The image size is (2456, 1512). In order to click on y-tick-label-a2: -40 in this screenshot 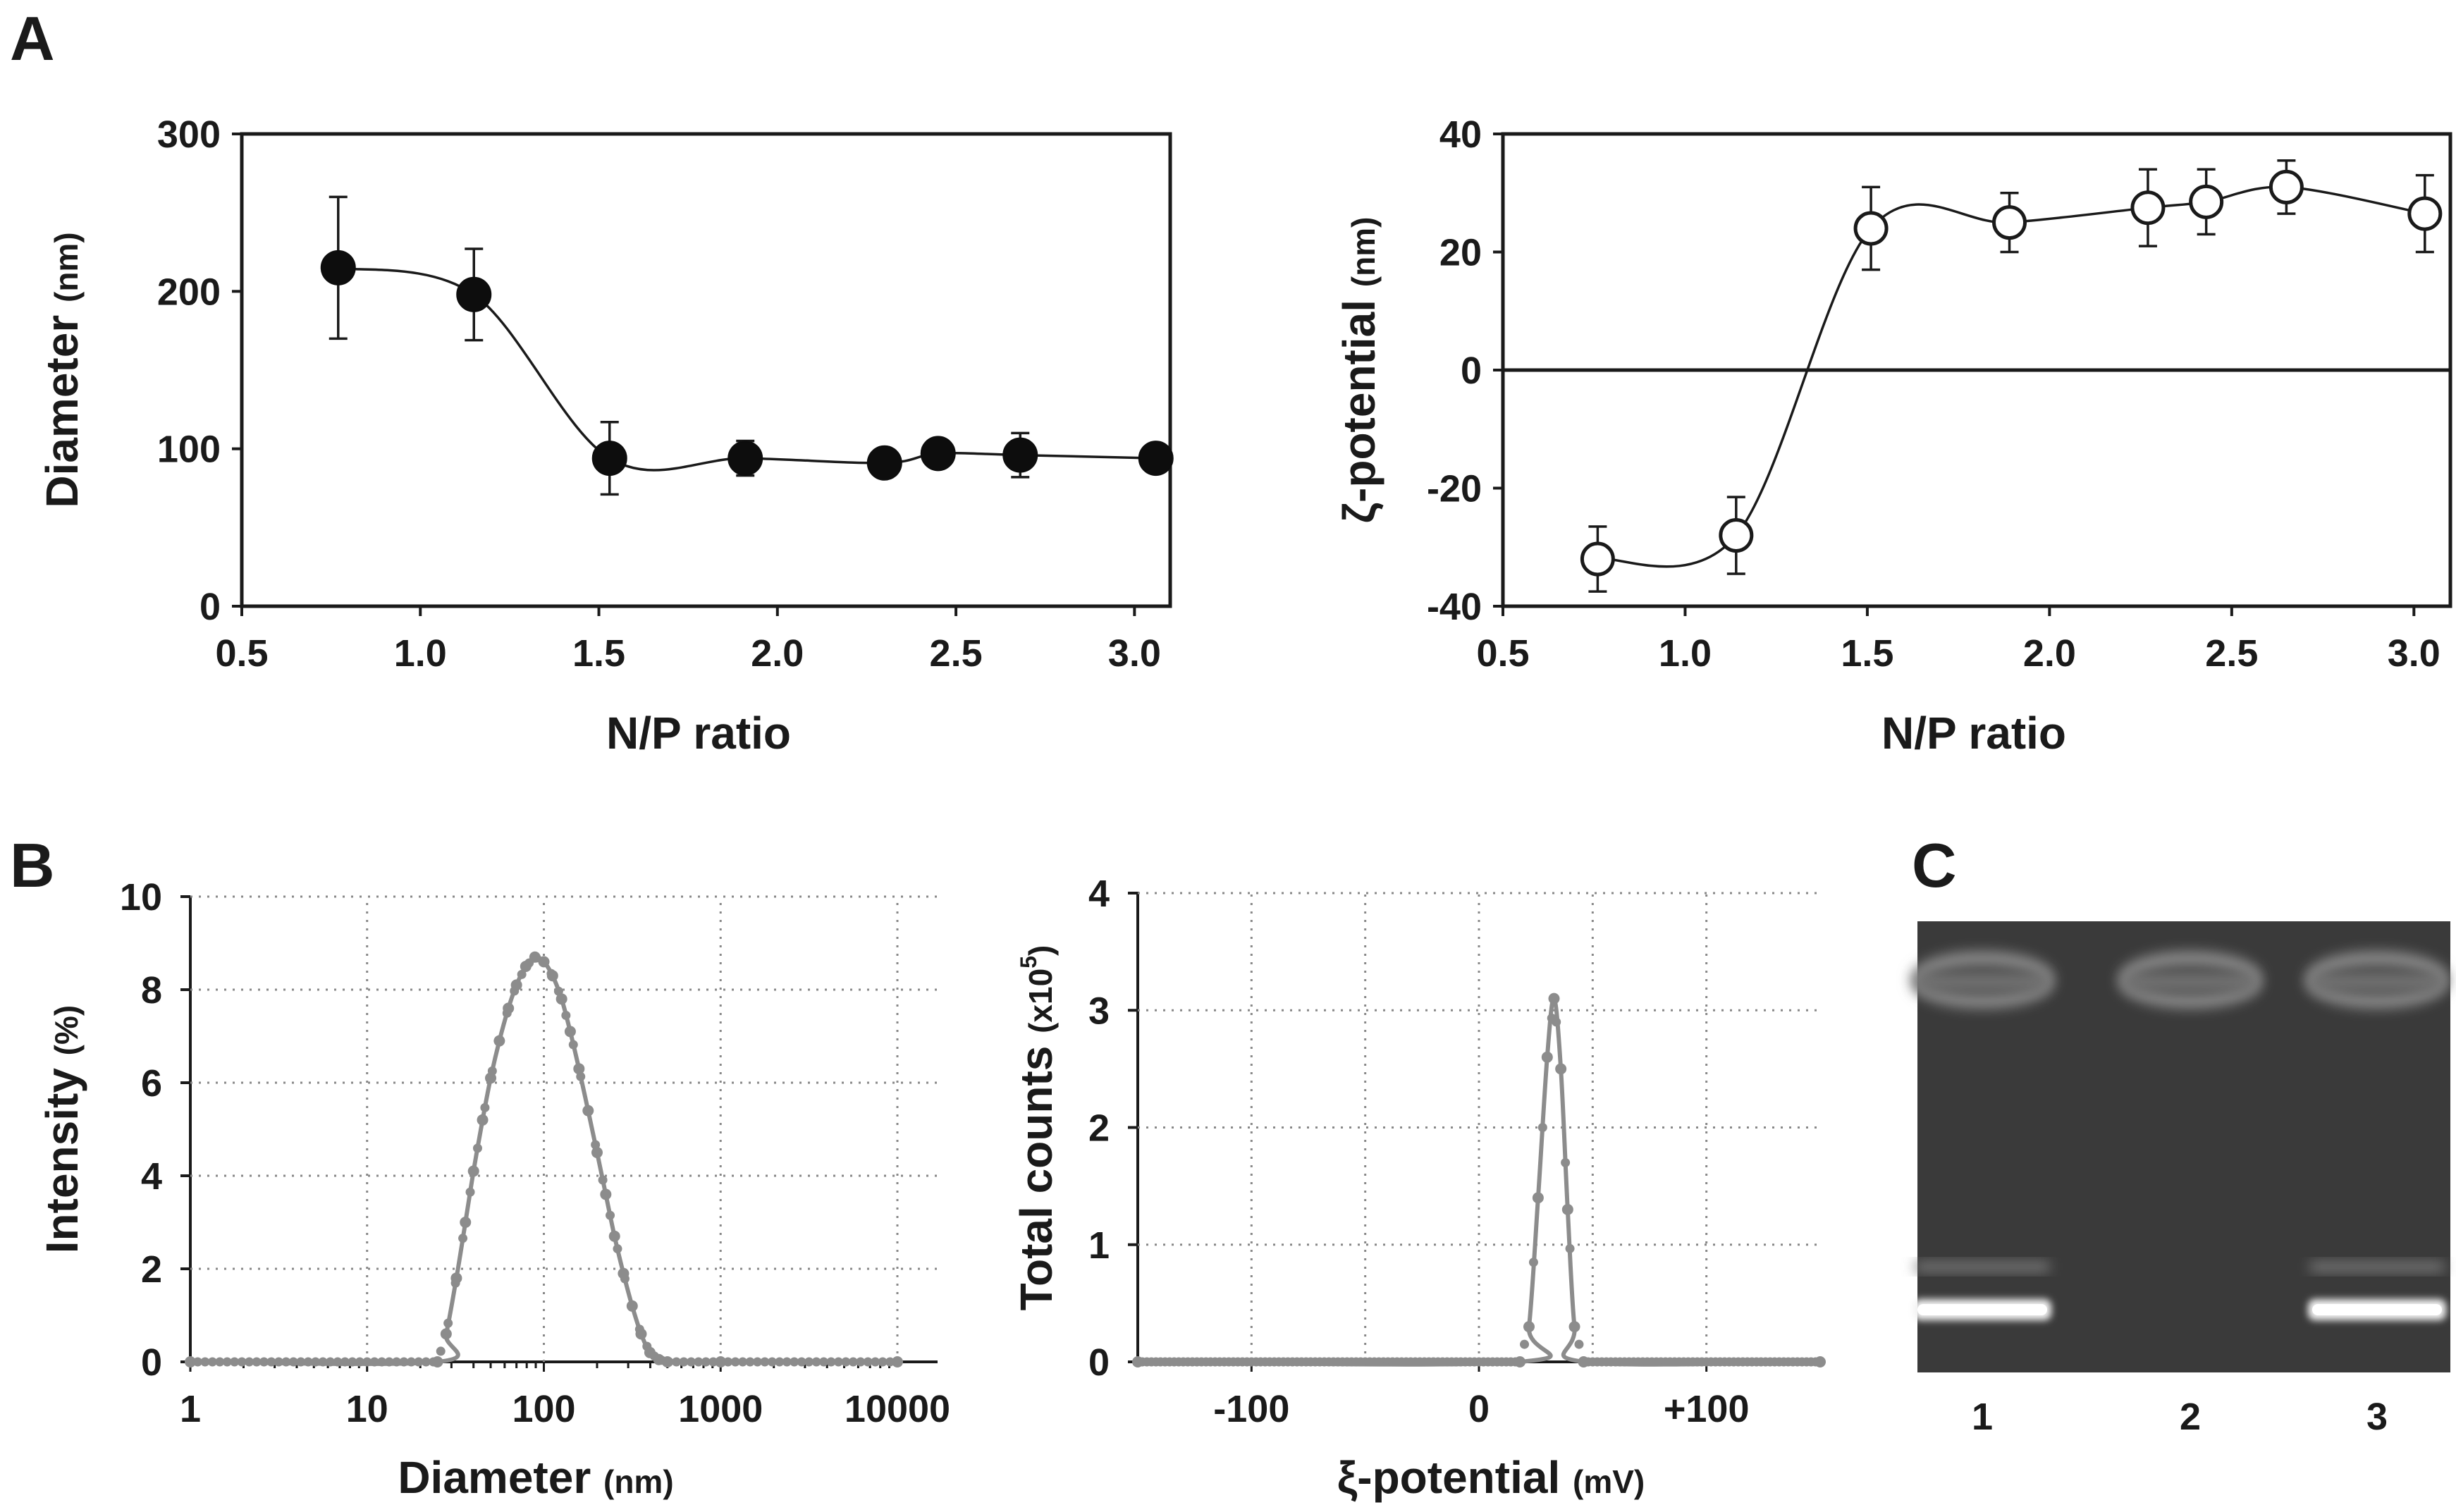, I will do `click(1454, 607)`.